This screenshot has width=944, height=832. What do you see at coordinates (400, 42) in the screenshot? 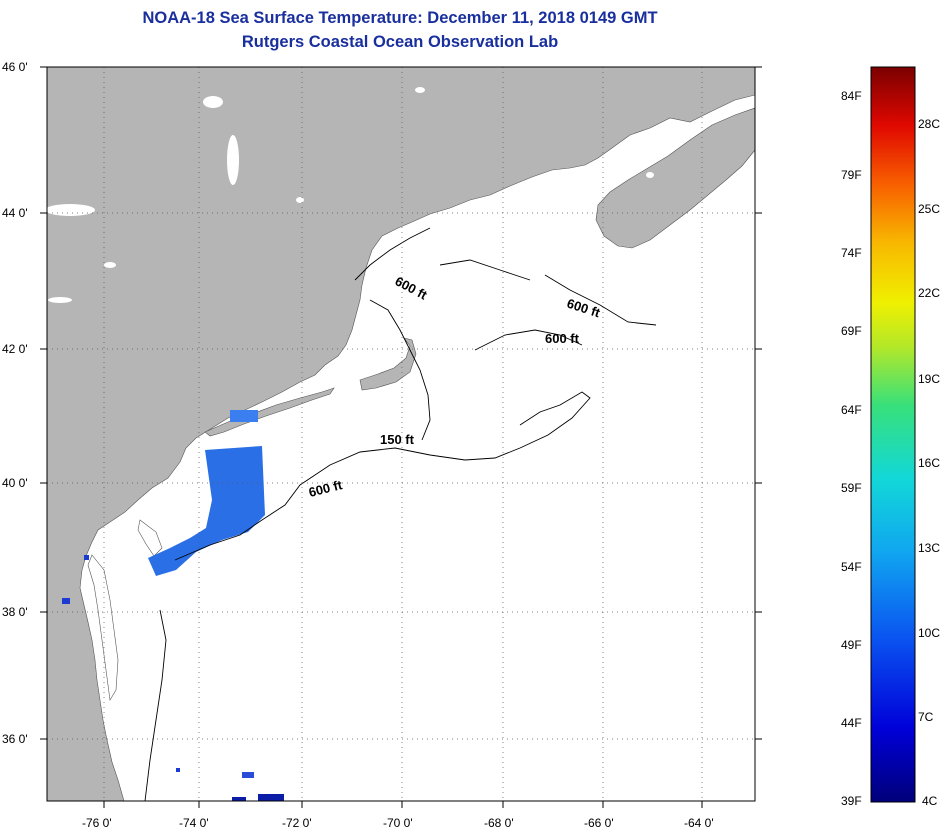
I see `map-subtitle: Rutgers Coastal Ocean Observation Lab` at bounding box center [400, 42].